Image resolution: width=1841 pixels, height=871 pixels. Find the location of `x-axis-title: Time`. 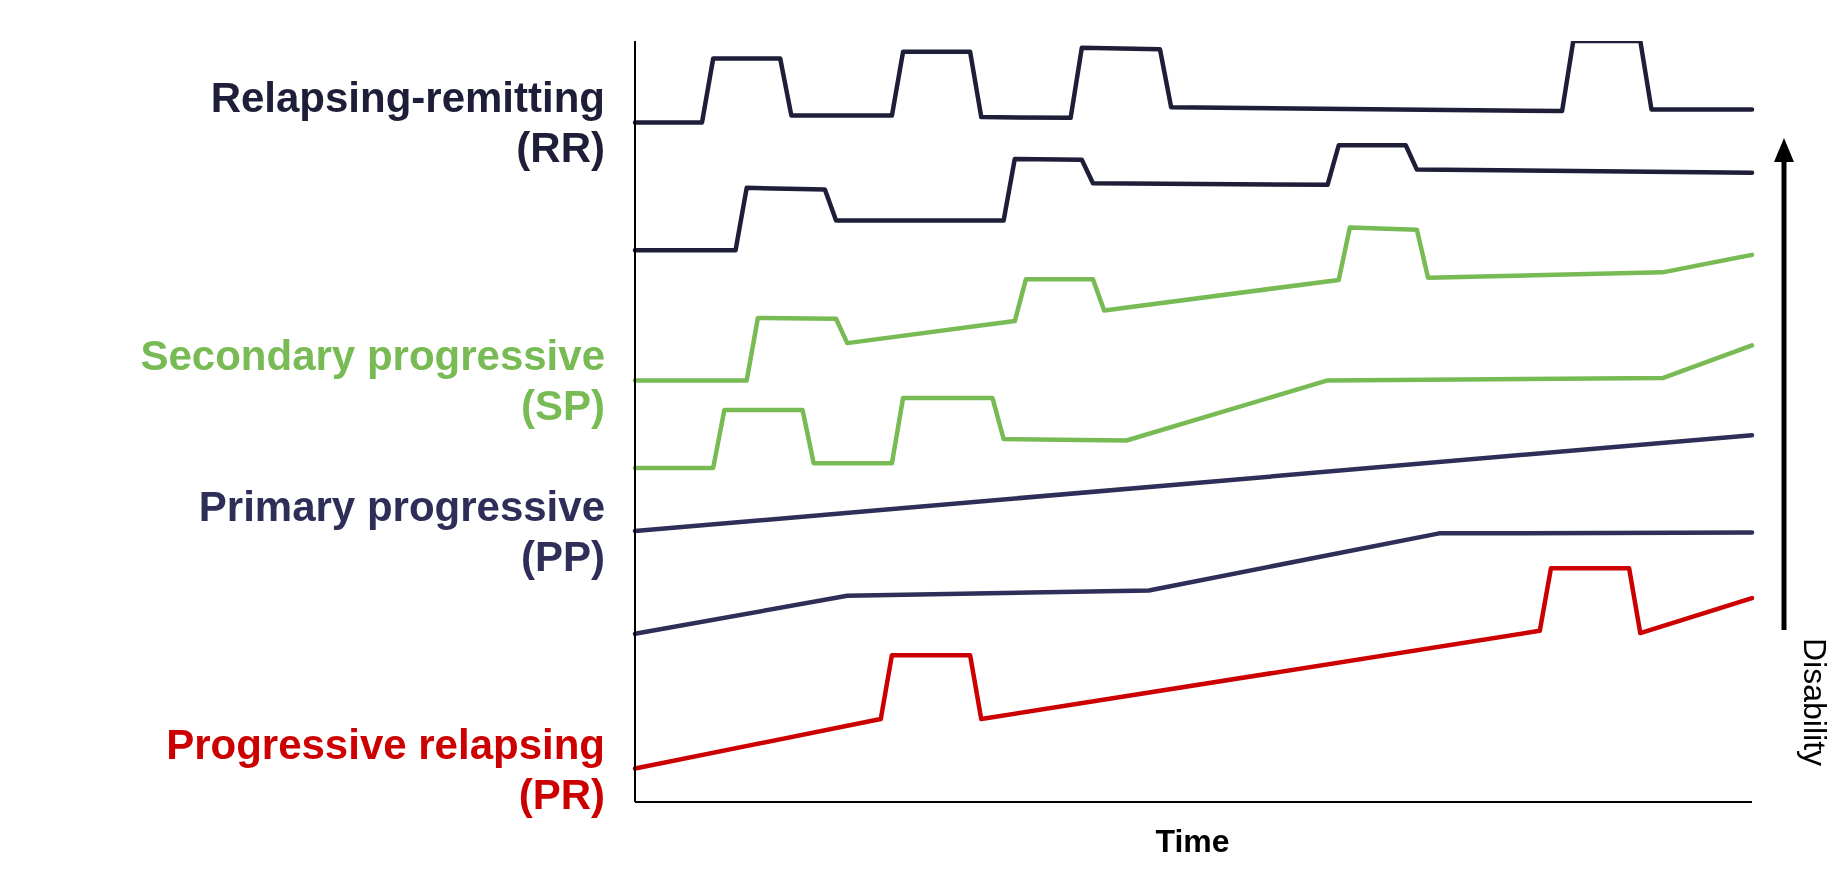

x-axis-title: Time is located at coordinates (1192, 841).